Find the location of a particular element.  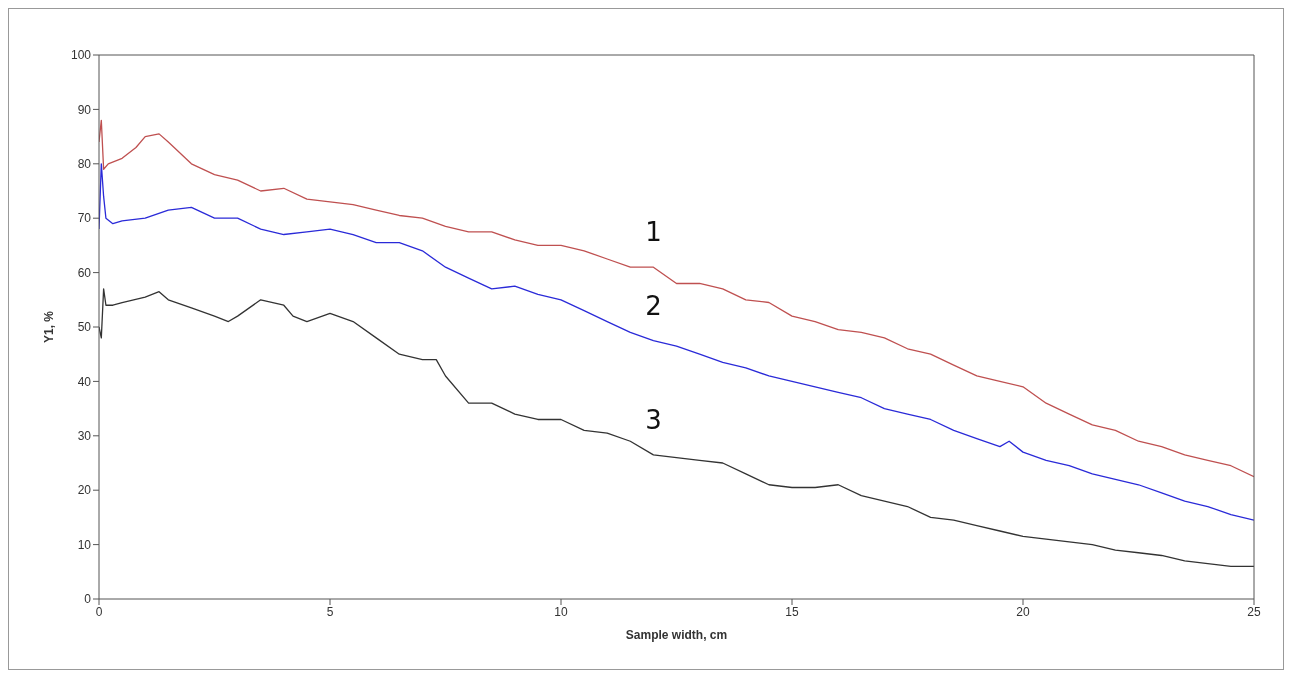

y-tick-label: 90 is located at coordinates (84, 109).